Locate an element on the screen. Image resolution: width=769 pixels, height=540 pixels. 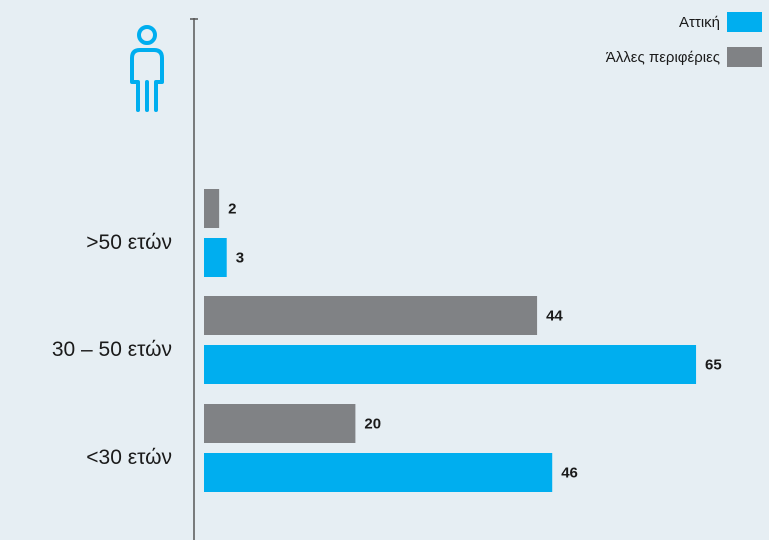
value-label: 2 is located at coordinates (232, 209).